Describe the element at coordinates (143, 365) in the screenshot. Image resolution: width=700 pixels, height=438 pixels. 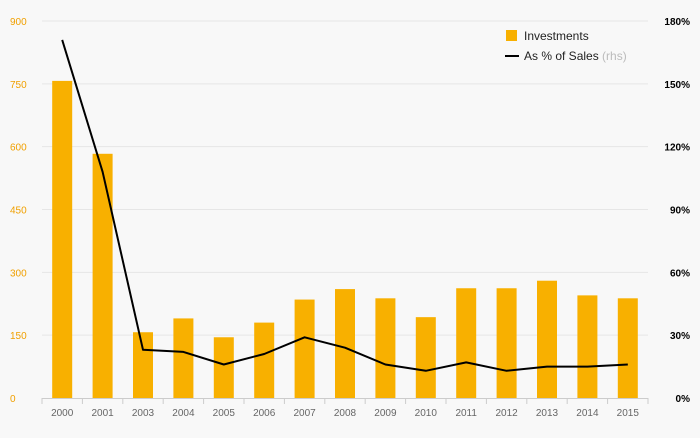
I see `bar-2003` at that location.